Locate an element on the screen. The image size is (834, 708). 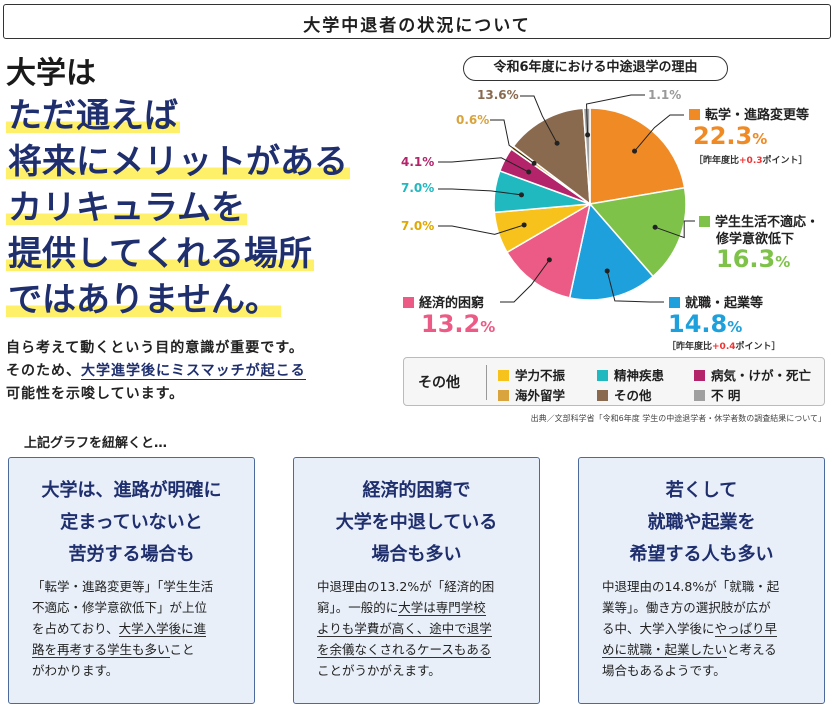
legend-fumei-text: 不 明 is located at coordinates (726, 395).